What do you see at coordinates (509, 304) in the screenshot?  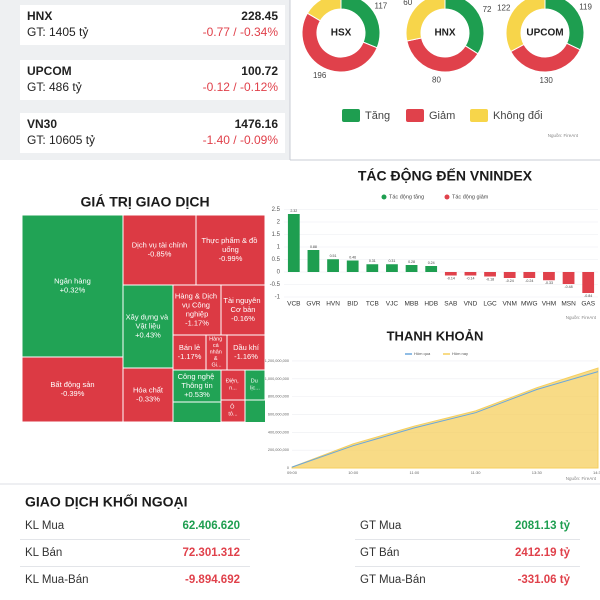 I see `x-tick-label: VNM` at bounding box center [509, 304].